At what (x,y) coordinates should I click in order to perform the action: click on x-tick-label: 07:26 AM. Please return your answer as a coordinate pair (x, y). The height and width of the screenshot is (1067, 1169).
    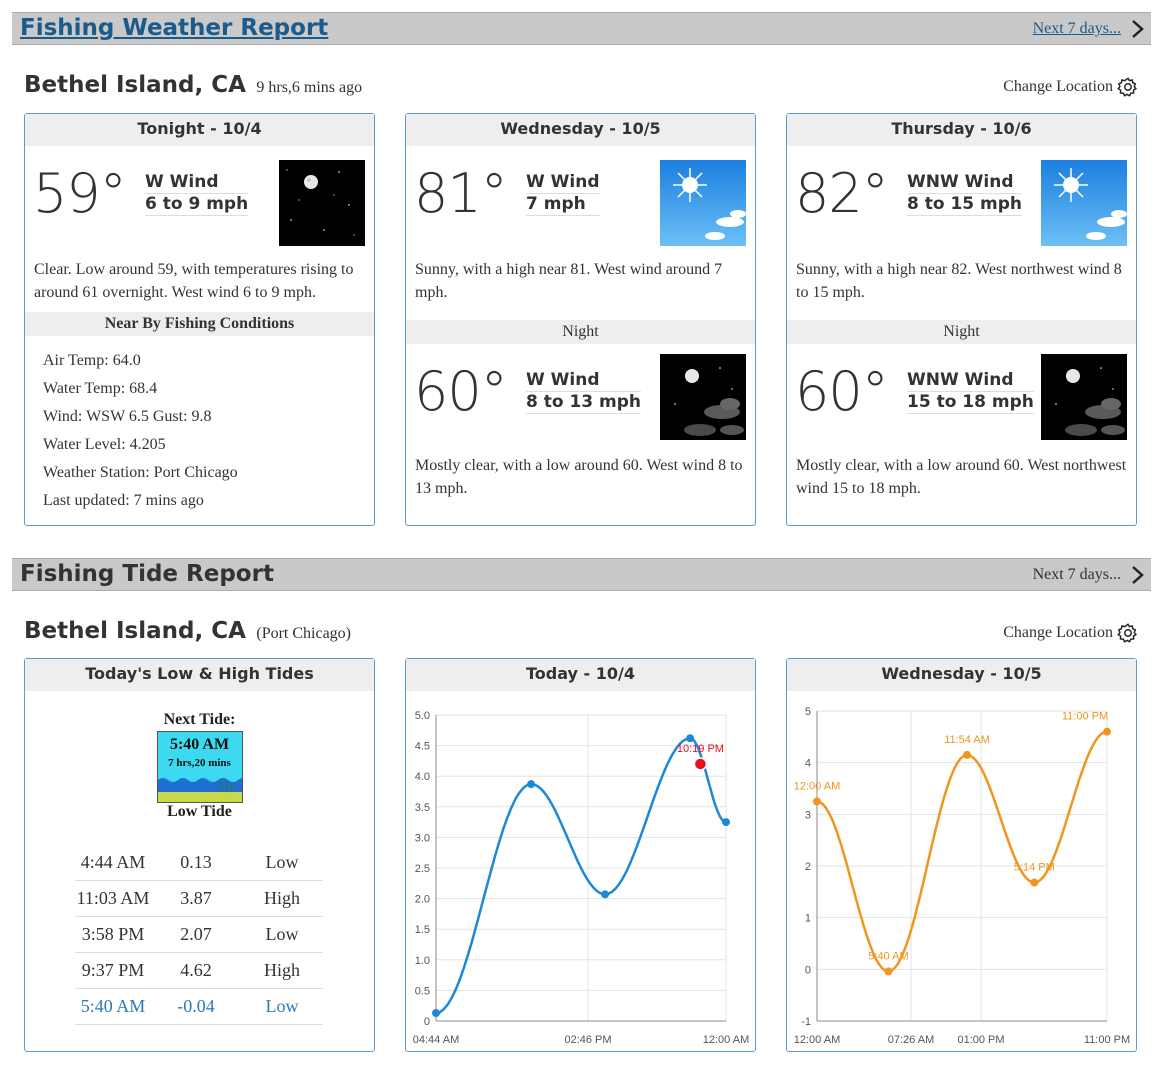
    Looking at the image, I should click on (911, 1040).